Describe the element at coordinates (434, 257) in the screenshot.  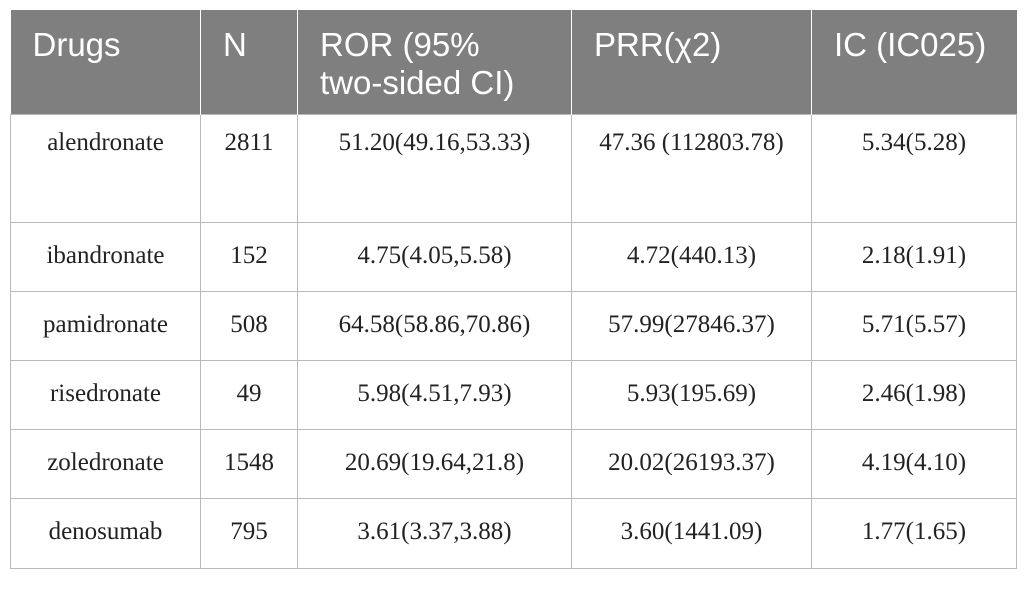
I see `cell-ror: 4.75(4.05,5.58)` at that location.